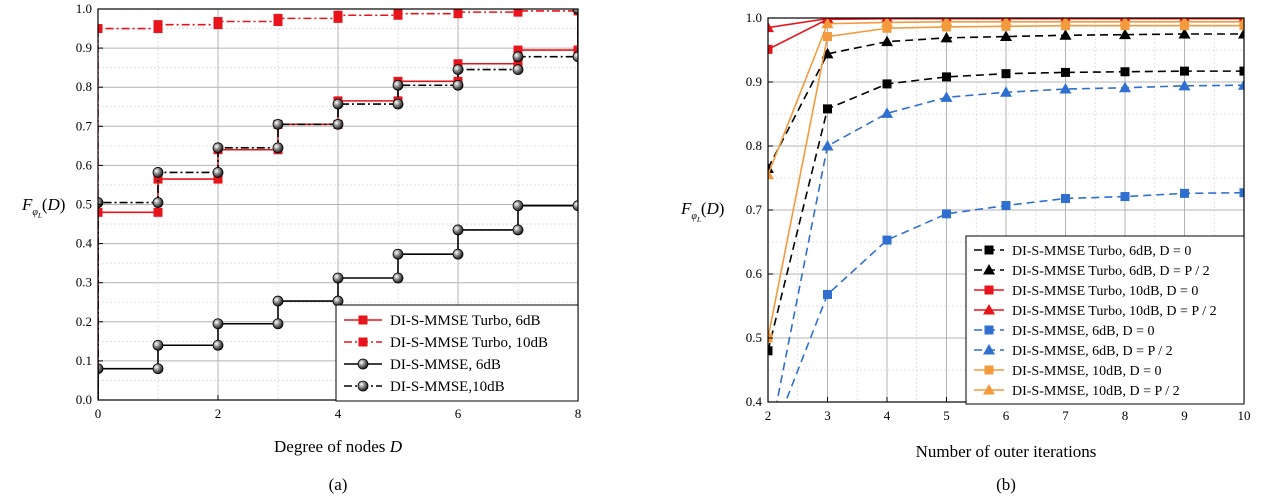 The image size is (1266, 500). What do you see at coordinates (1006, 415) in the screenshot?
I see `x-tick-label: 6` at bounding box center [1006, 415].